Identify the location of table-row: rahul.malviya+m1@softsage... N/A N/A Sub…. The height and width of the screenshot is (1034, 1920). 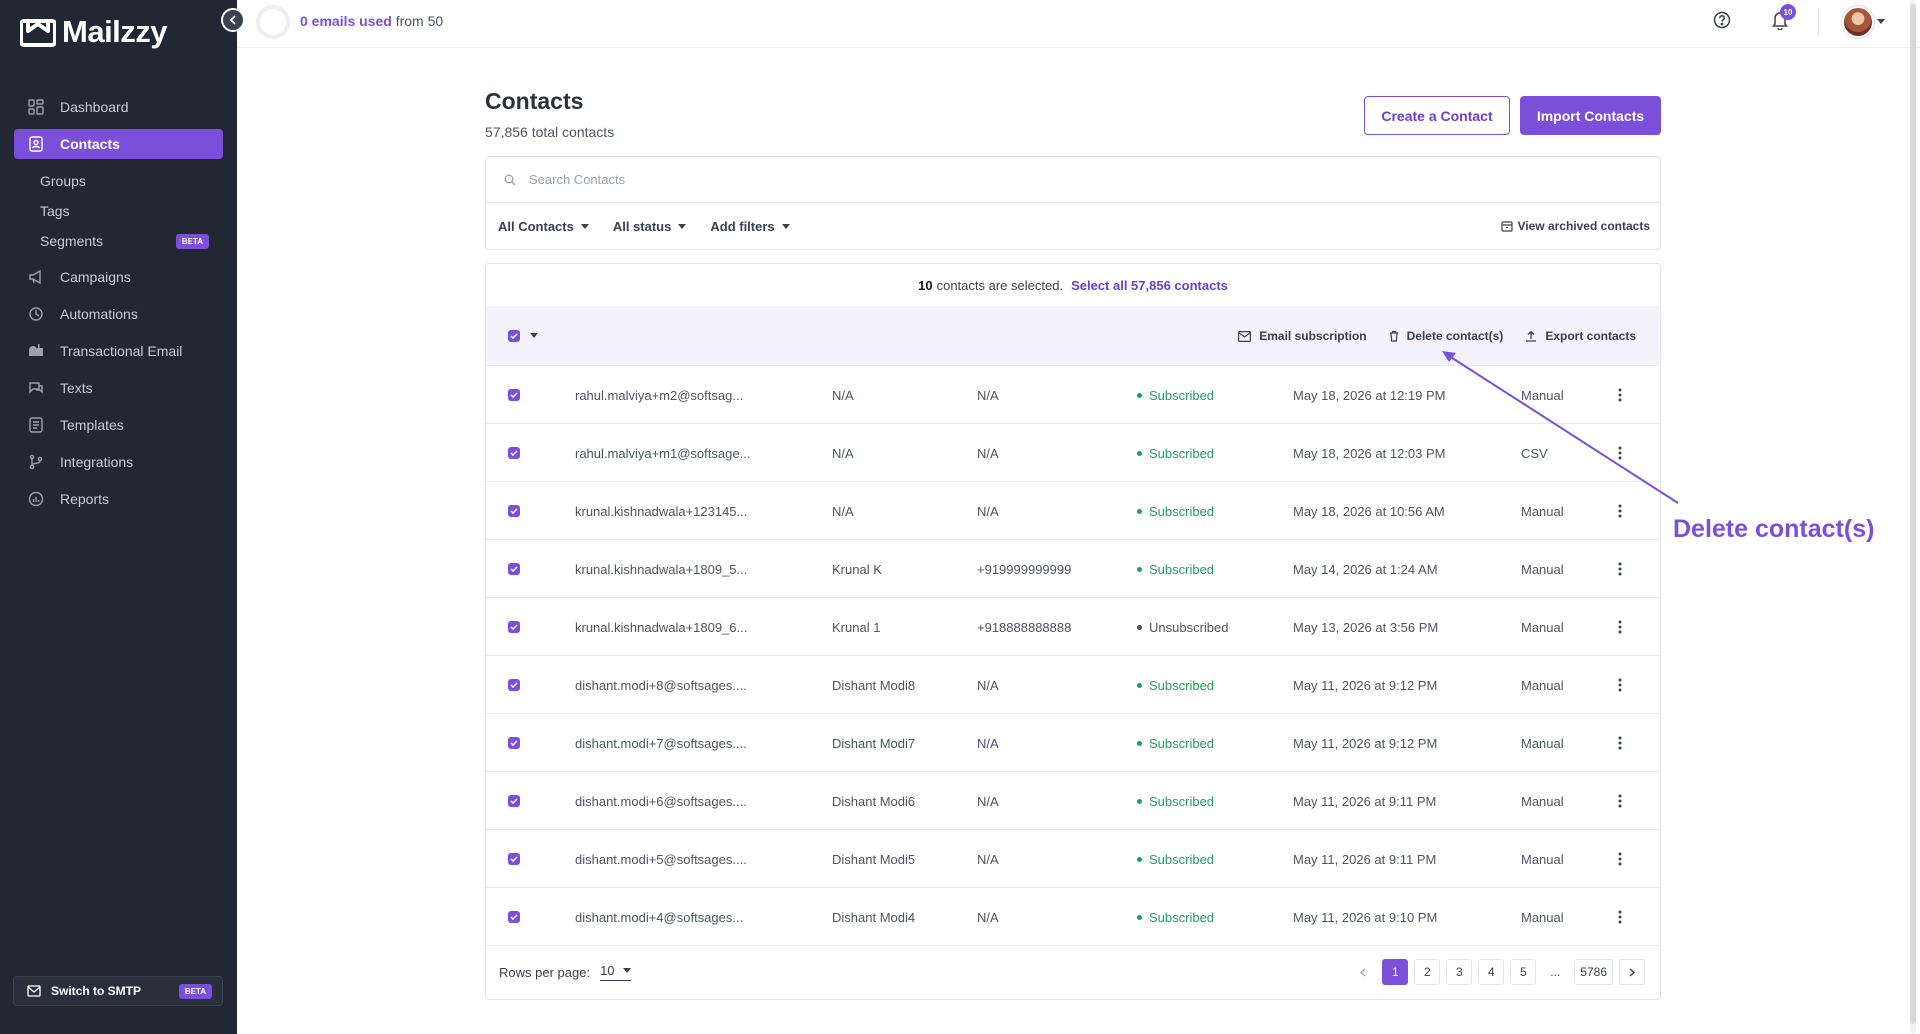
(1073, 453).